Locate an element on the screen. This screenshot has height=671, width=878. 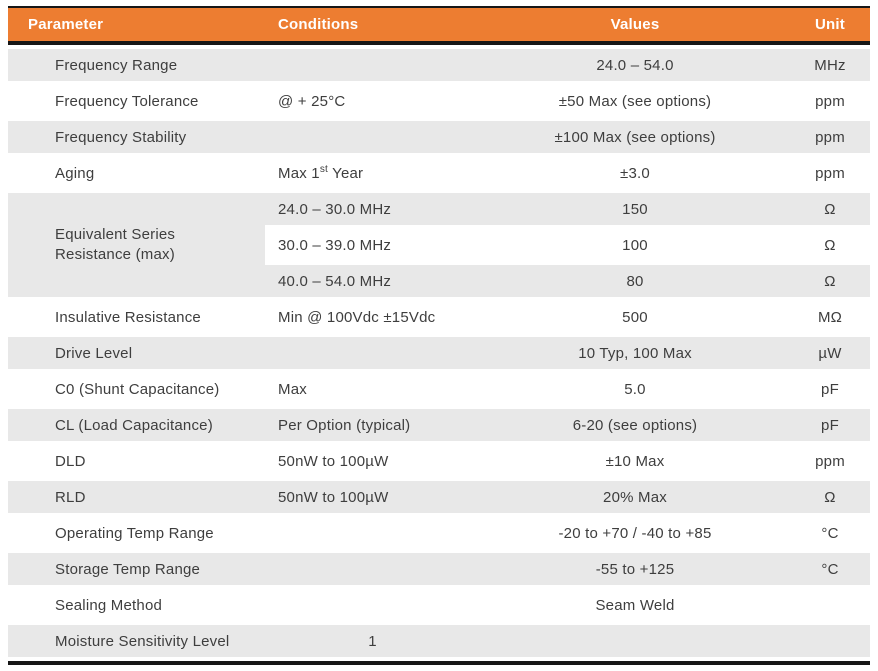
value-cell: 100 is located at coordinates (635, 245).